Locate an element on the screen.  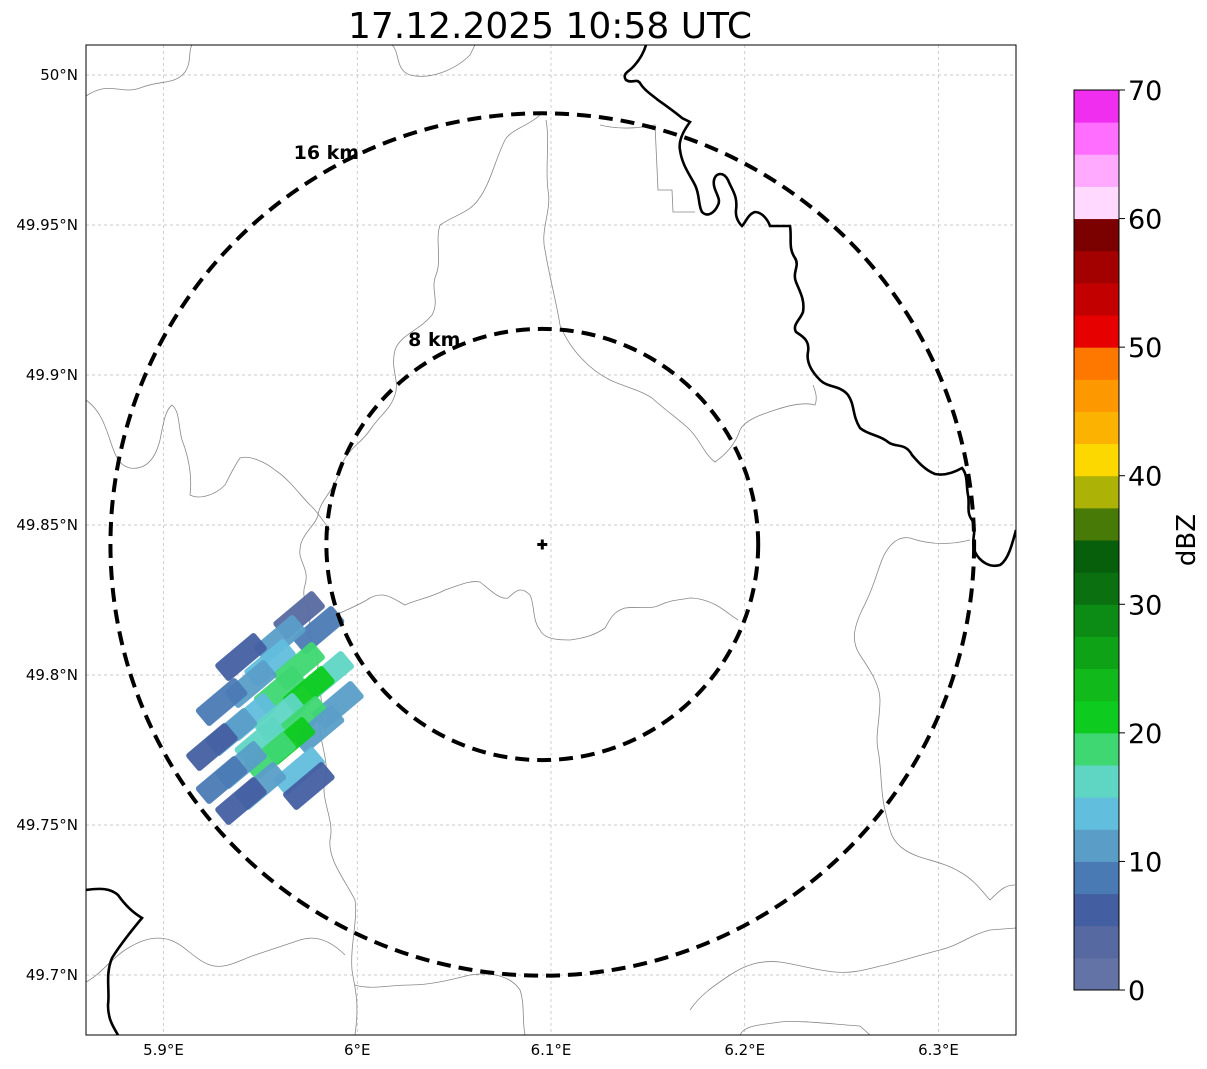
latitude-tick-label: 49.85°N is located at coordinates (47, 525).